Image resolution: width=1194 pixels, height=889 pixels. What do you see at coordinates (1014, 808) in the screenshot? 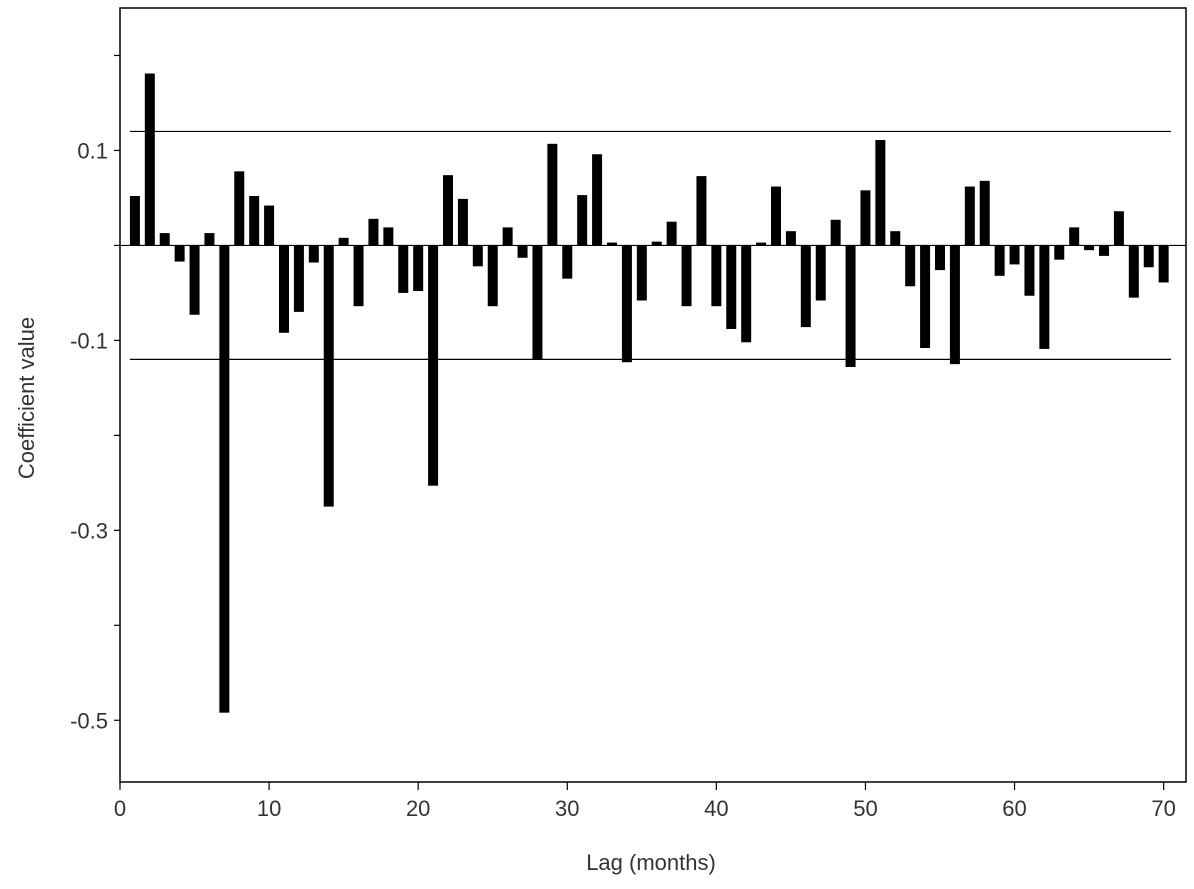
I see `x-tick-label: 60` at bounding box center [1014, 808].